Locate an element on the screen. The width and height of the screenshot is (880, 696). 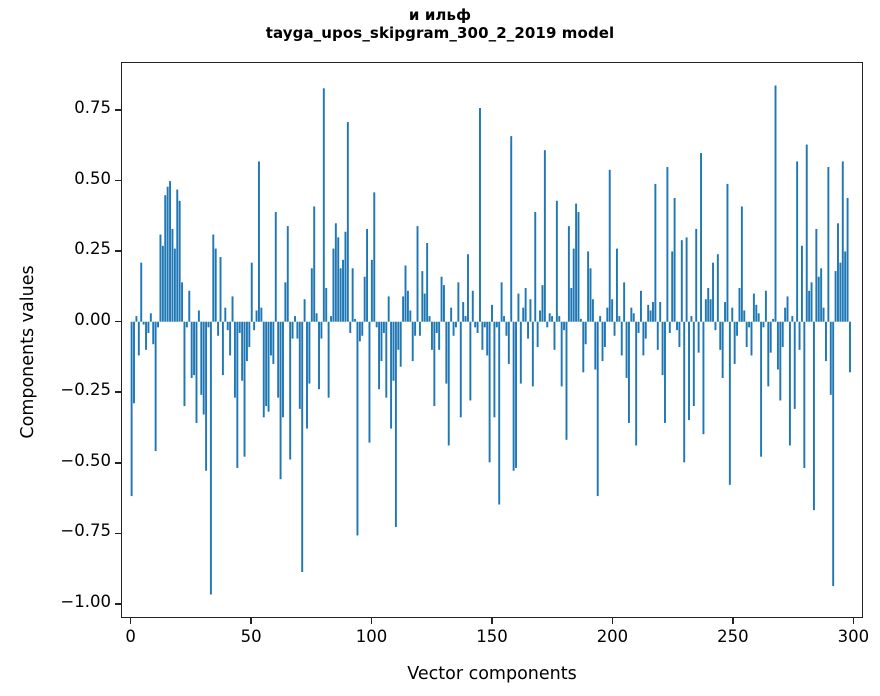
x-tick-label: 200 is located at coordinates (612, 636).